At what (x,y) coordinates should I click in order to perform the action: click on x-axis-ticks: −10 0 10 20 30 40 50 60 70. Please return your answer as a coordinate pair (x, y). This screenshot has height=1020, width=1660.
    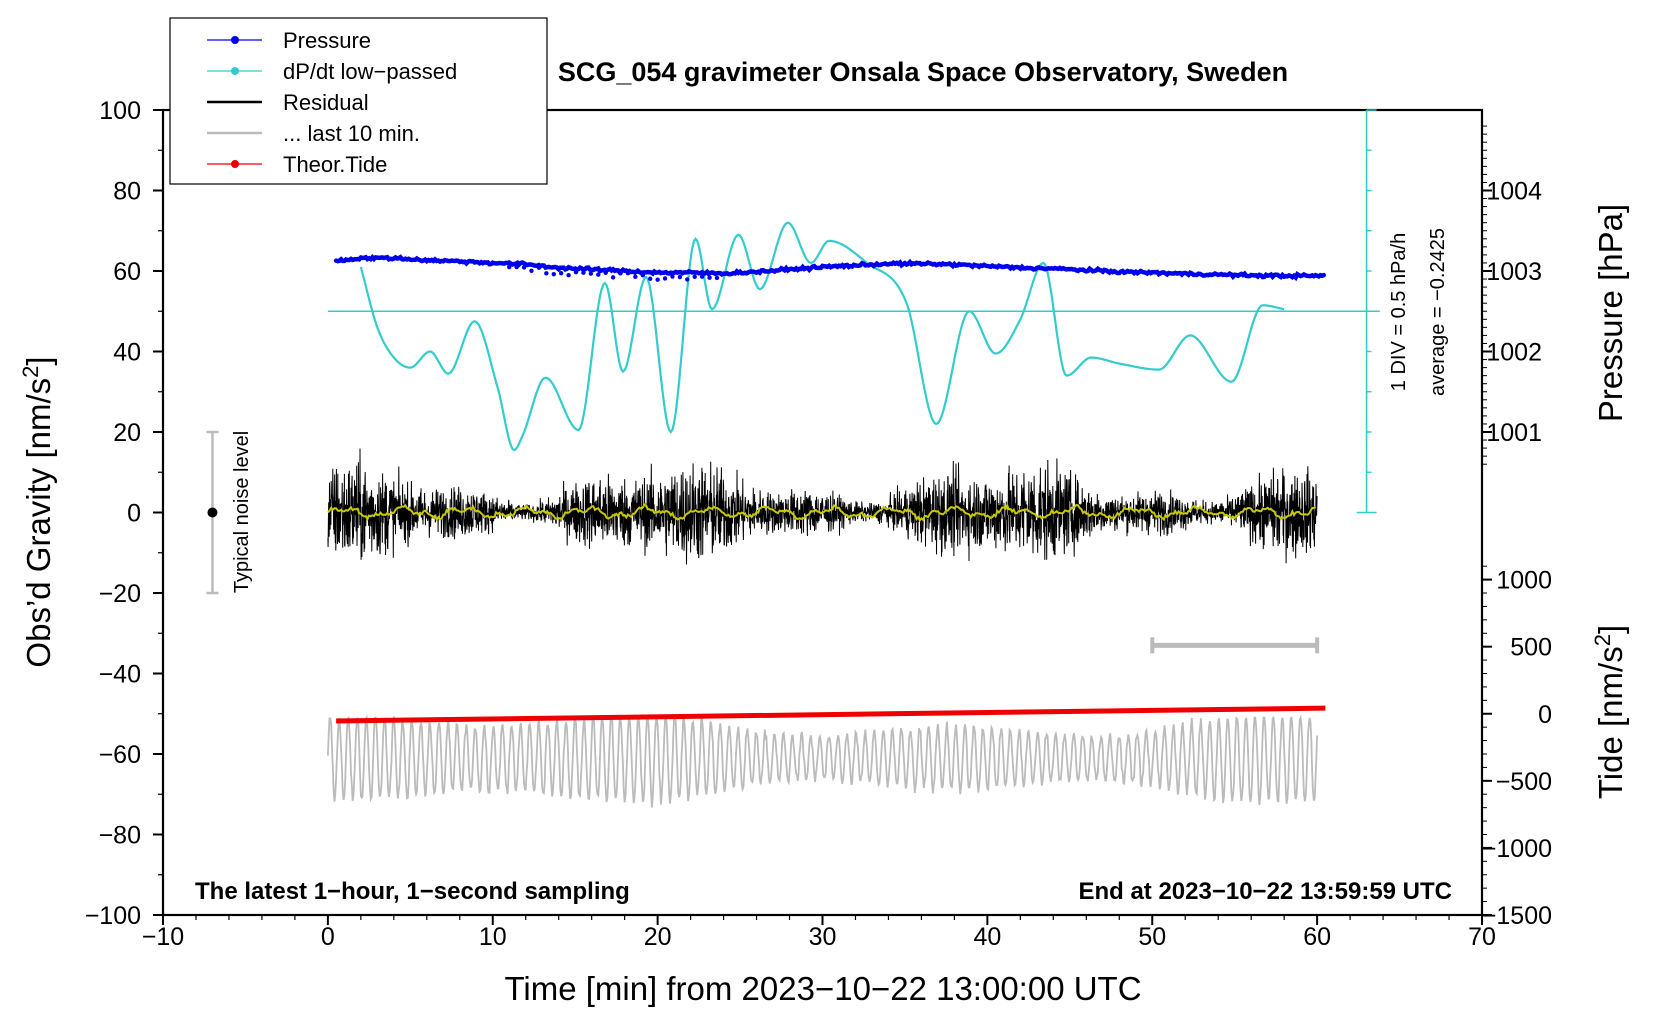
    Looking at the image, I should click on (819, 933).